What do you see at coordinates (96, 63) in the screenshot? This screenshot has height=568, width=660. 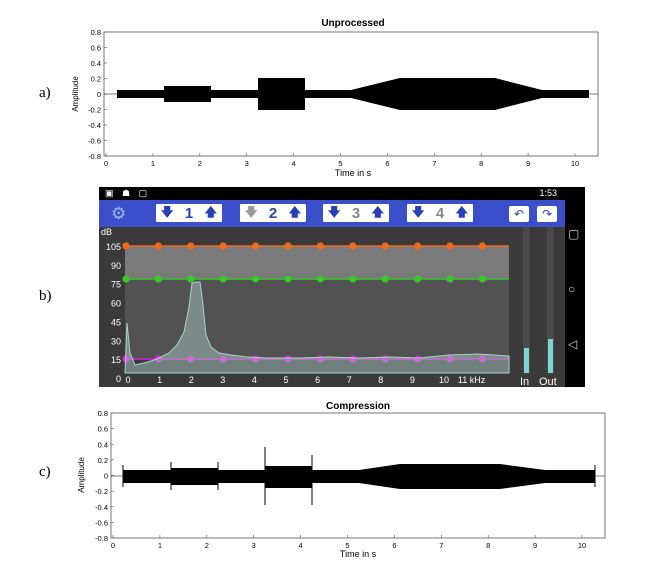 I see `y-tick-label: 0.4` at bounding box center [96, 63].